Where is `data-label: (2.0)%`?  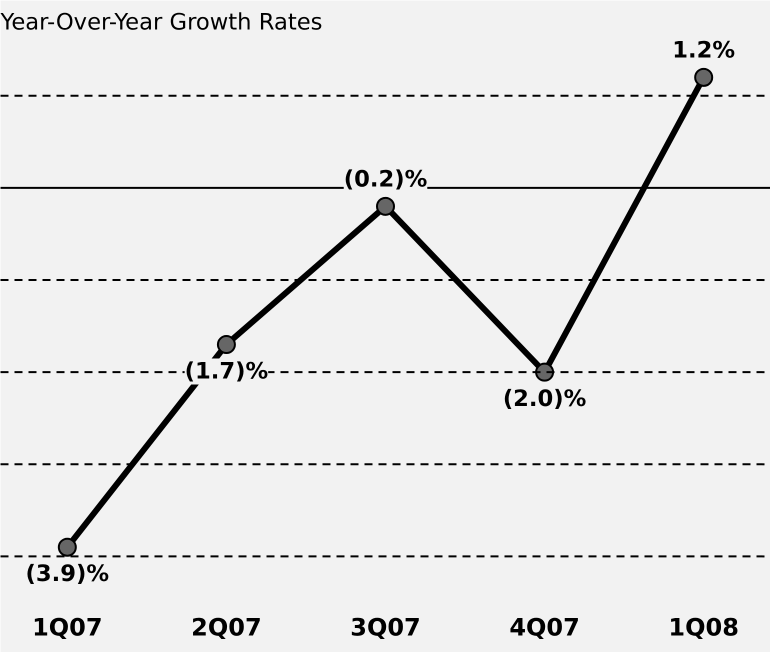 data-label: (2.0)% is located at coordinates (544, 399).